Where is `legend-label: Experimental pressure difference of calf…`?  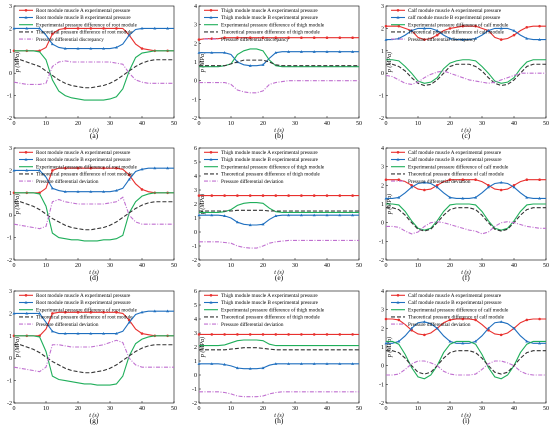
legend-label: Experimental pressure difference of calf… is located at coordinates (458, 309).